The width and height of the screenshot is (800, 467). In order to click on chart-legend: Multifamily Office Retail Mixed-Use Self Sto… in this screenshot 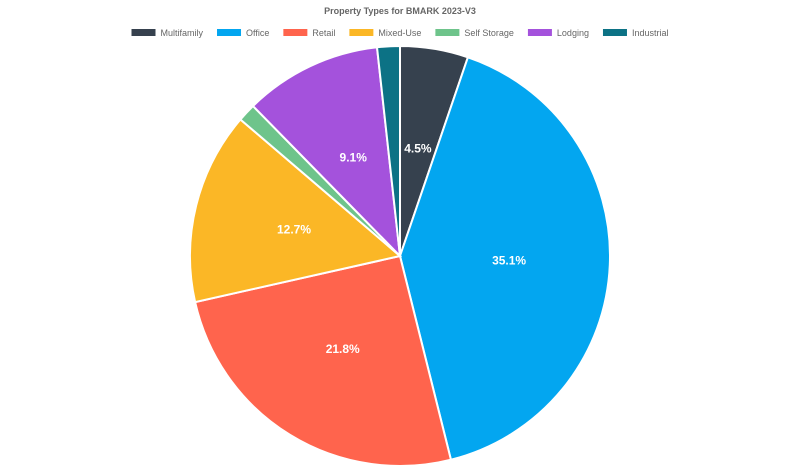, I will do `click(400, 33)`.